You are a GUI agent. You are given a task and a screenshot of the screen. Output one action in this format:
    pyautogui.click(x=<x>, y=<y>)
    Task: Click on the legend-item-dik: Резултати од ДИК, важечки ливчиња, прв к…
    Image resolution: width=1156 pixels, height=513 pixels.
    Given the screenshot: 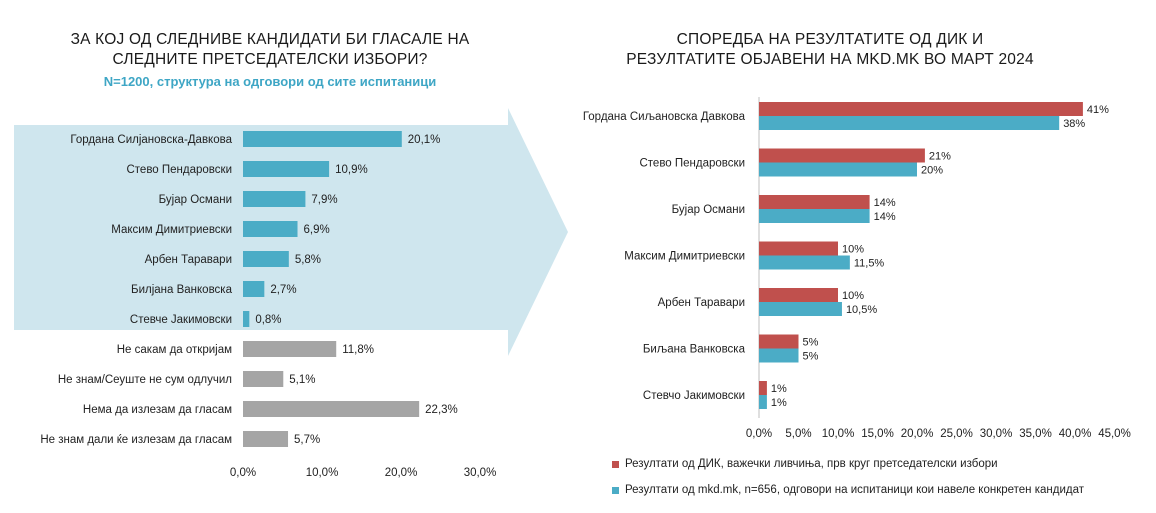 What is the action you would take?
    pyautogui.click(x=805, y=464)
    